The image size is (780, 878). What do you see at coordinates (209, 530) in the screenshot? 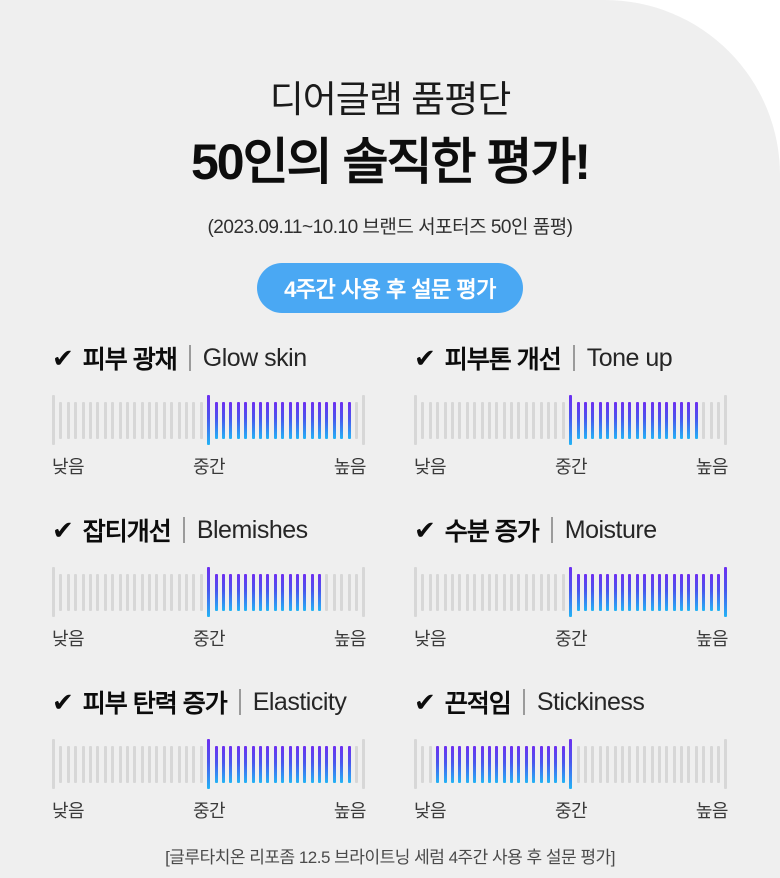
I see `rating-header: ✔ 잡티개선 Blemishes` at bounding box center [209, 530].